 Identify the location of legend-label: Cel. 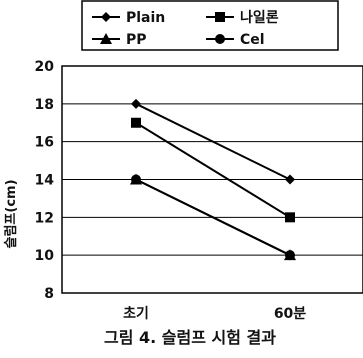
(252, 40).